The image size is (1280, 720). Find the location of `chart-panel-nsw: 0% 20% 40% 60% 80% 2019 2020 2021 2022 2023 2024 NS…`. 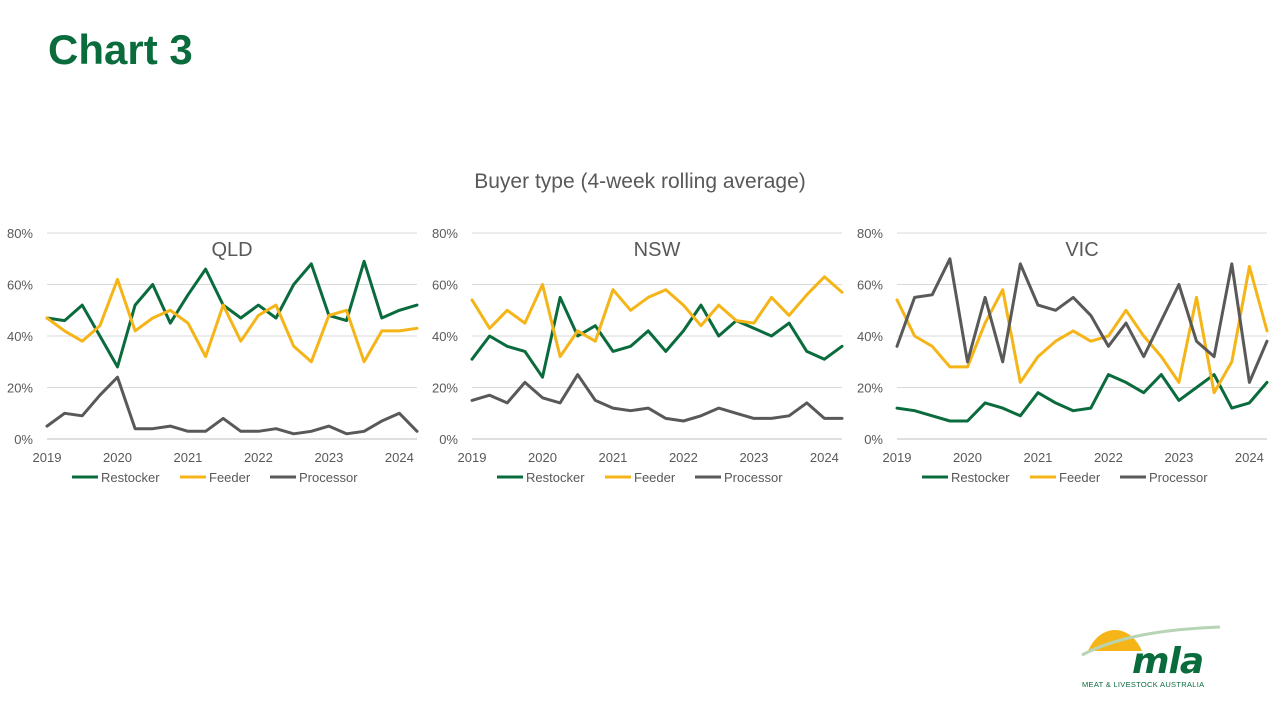

chart-panel-nsw: 0% 20% 40% 60% 80% 2019 2020 2021 2022 2023 2024 NS… is located at coordinates (635, 355).